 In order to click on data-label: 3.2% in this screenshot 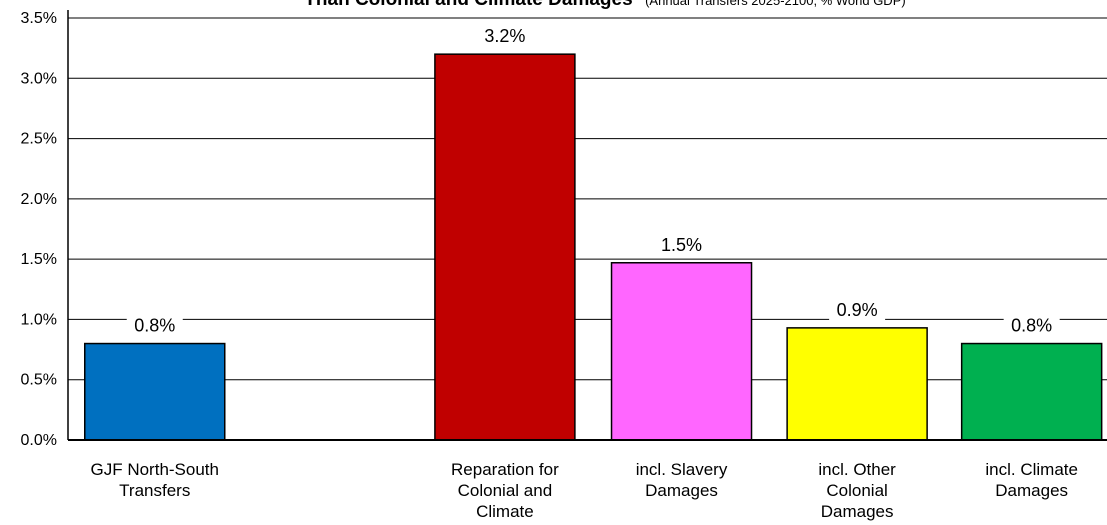, I will do `click(504, 36)`.